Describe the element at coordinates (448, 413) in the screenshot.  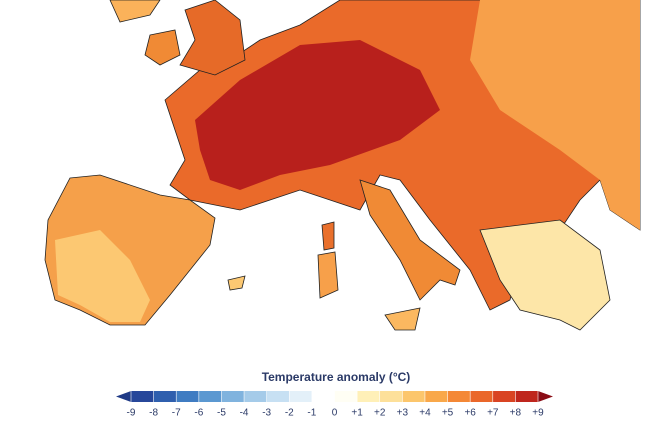
I see `colorbar-tick-label: +5` at that location.